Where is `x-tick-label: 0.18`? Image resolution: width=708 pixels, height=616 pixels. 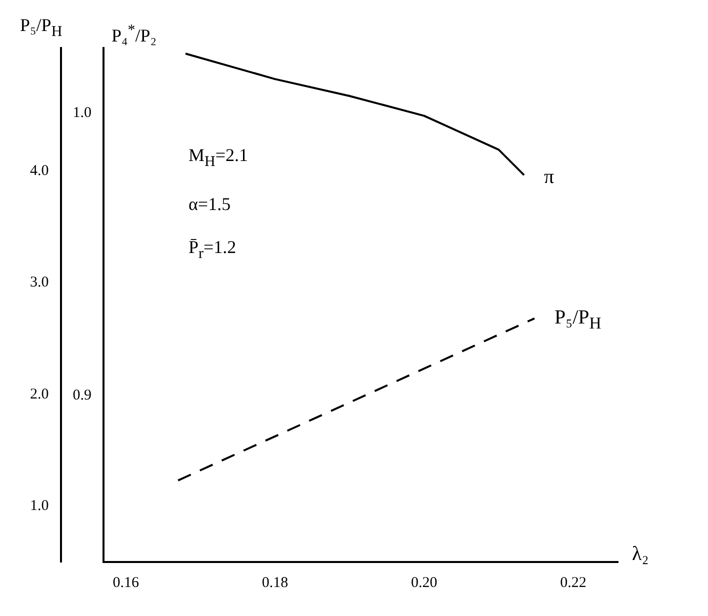 x-tick-label: 0.18 is located at coordinates (275, 582).